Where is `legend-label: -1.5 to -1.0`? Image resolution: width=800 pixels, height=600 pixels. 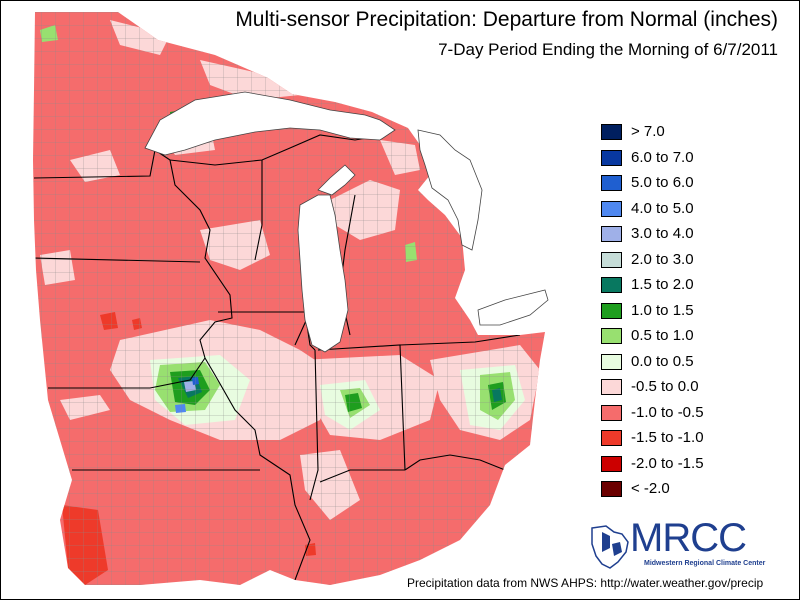
legend-label: -1.5 to -1.0 is located at coordinates (667, 437).